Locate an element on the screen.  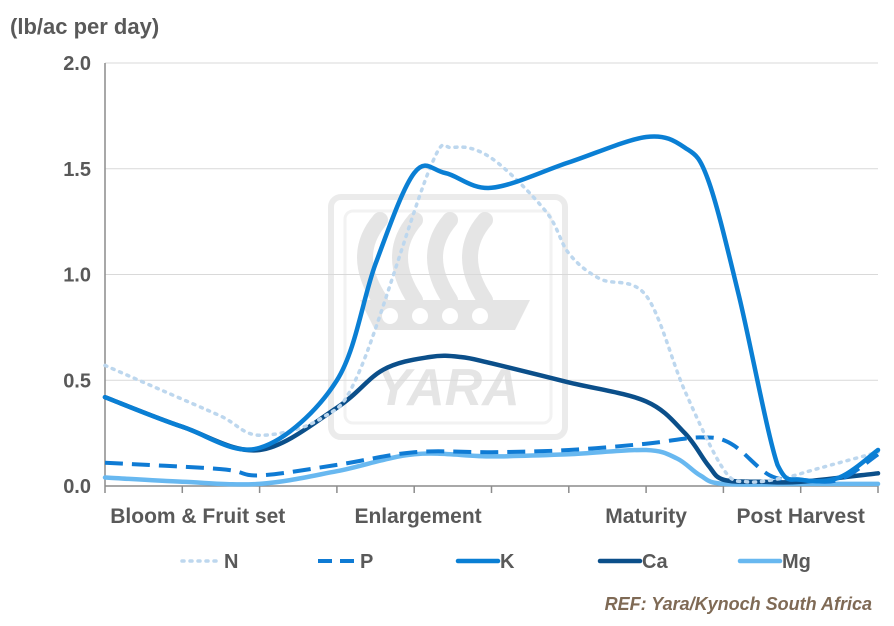
y-ticks: 0.0 0.5 1.0 1.5 2.0 is located at coordinates (77, 275).